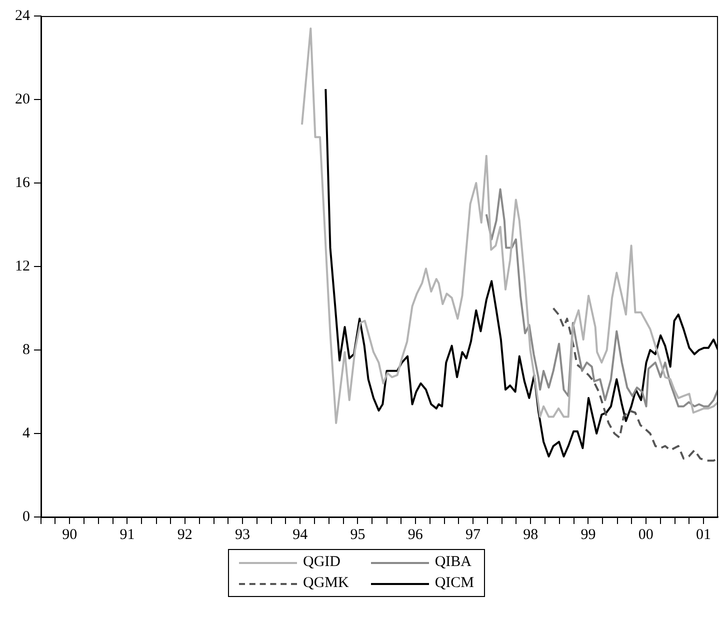 The width and height of the screenshot is (719, 641). Describe the element at coordinates (300, 534) in the screenshot. I see `x-tick-label: 94` at that location.